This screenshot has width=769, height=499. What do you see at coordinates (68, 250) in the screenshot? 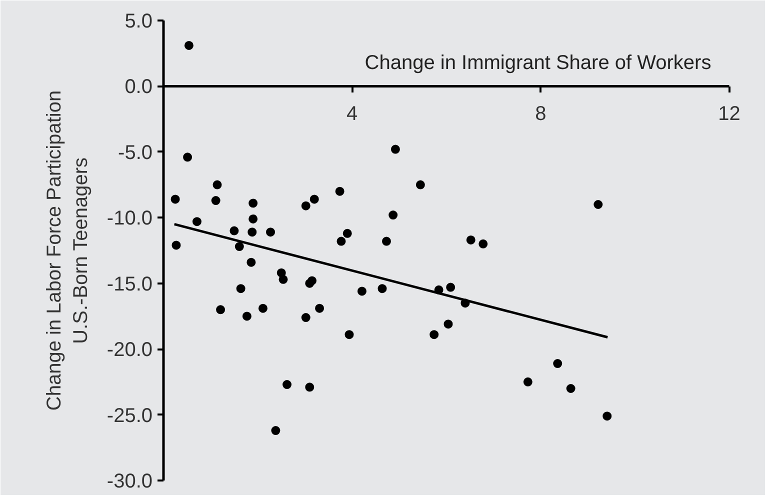
I see `y-axis-title: Change in Labor Force Participation U.S.-Born Teenagers` at bounding box center [68, 250].